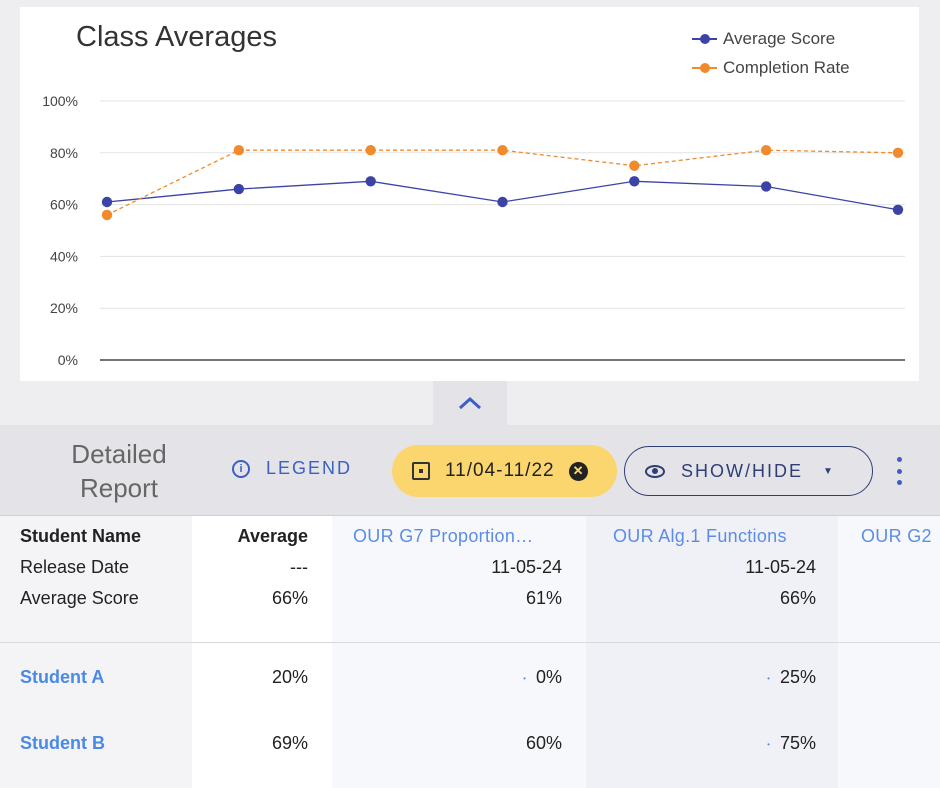  Describe the element at coordinates (786, 67) in the screenshot. I see `legend-label-completion-rate: Completion Rate` at that location.